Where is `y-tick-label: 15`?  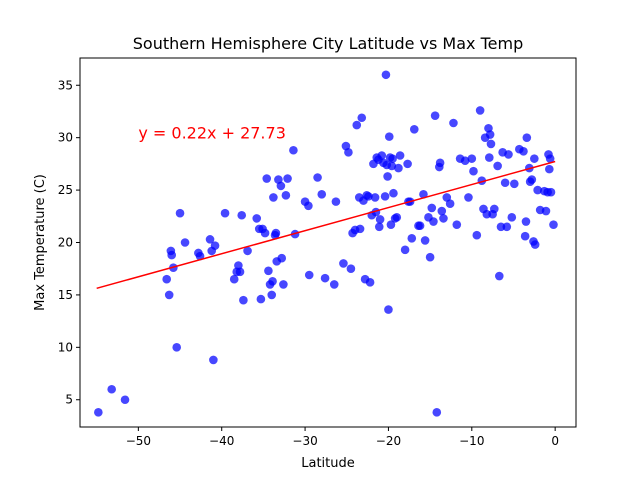
y-tick-label: 15 is located at coordinates (65, 295).